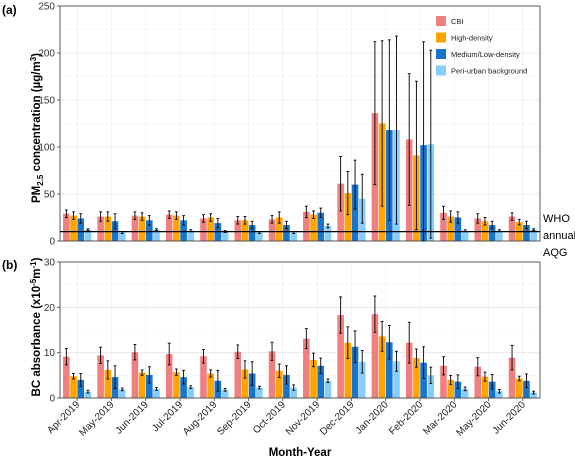 Image resolution: width=575 pixels, height=461 pixels. What do you see at coordinates (46, 7) in the screenshot?
I see `y-tick-label-a: 250` at bounding box center [46, 7].